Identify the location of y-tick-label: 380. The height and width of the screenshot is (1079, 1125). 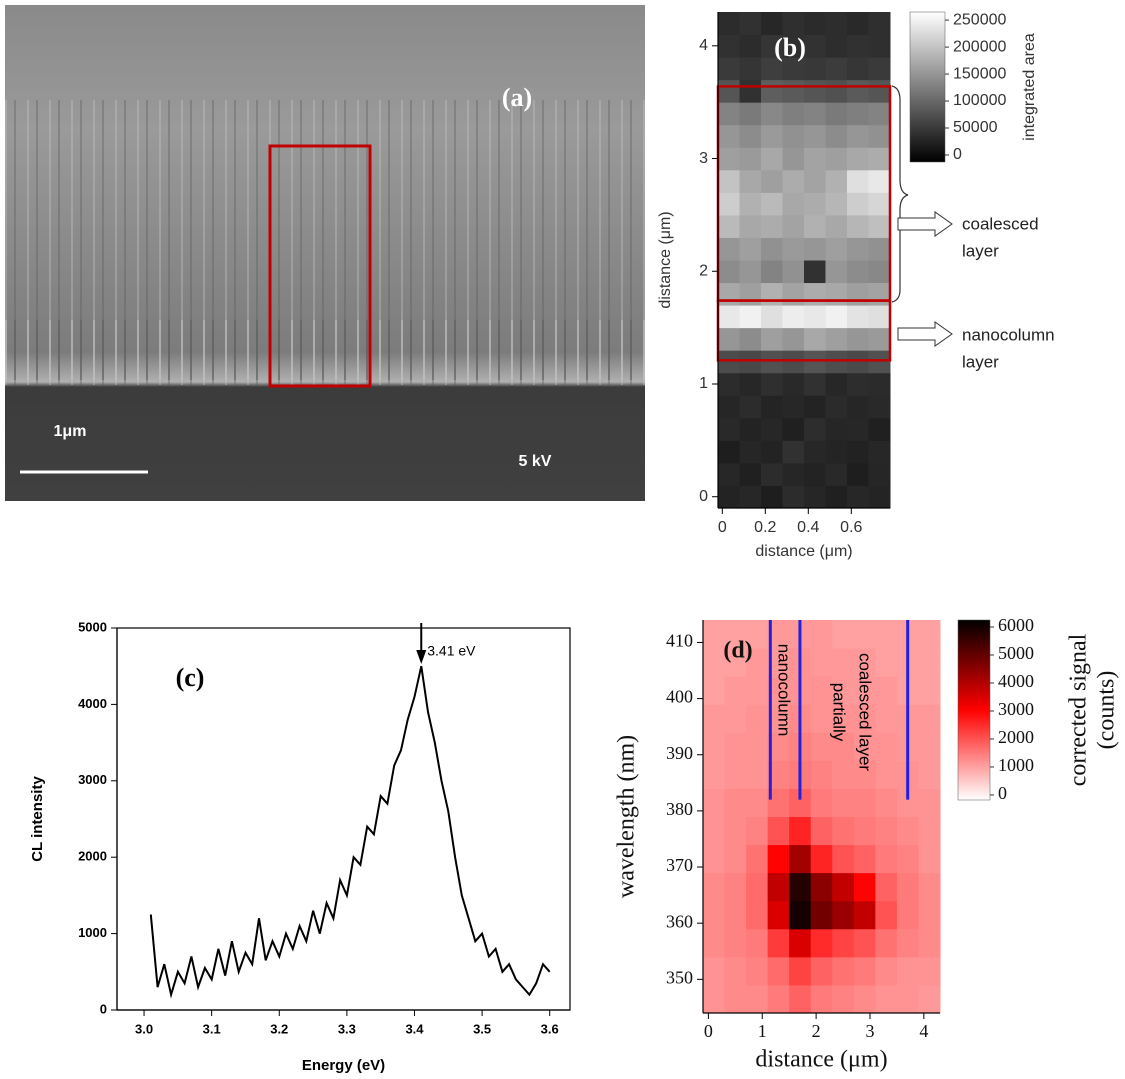
(679, 809).